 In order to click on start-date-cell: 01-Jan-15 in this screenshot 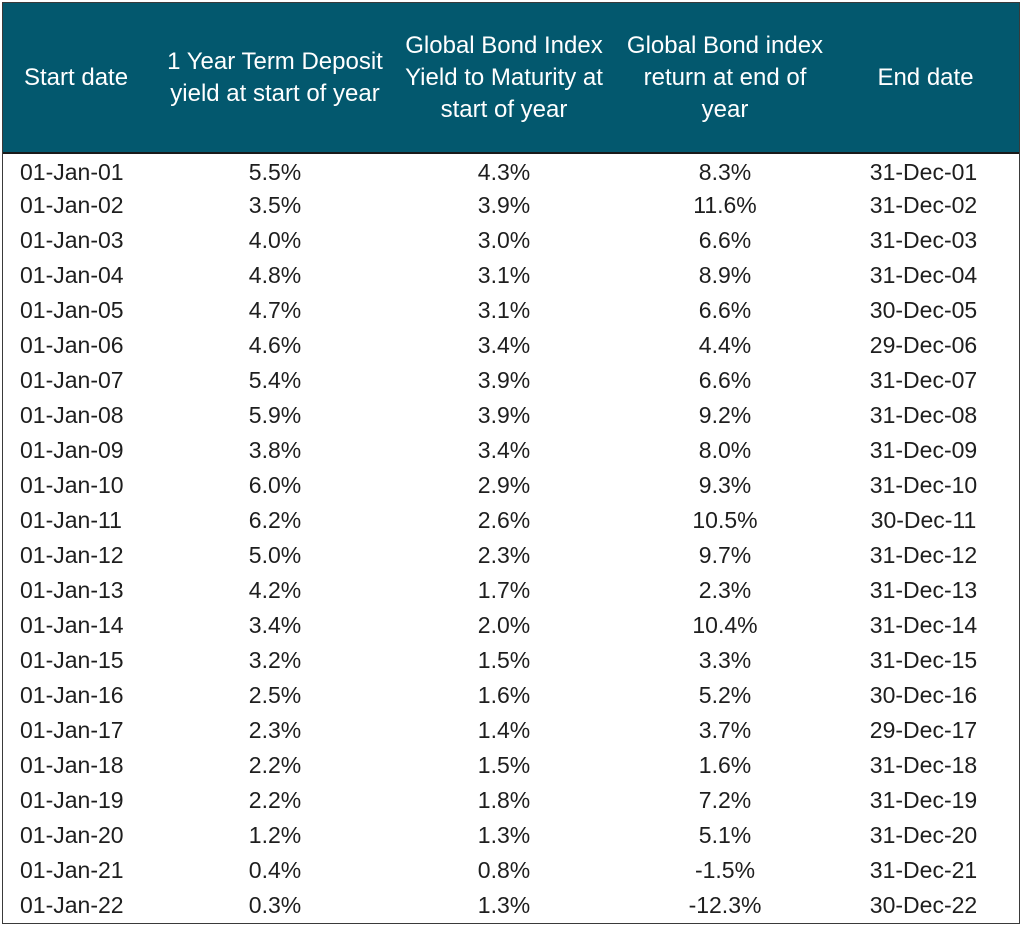, I will do `click(72, 660)`.